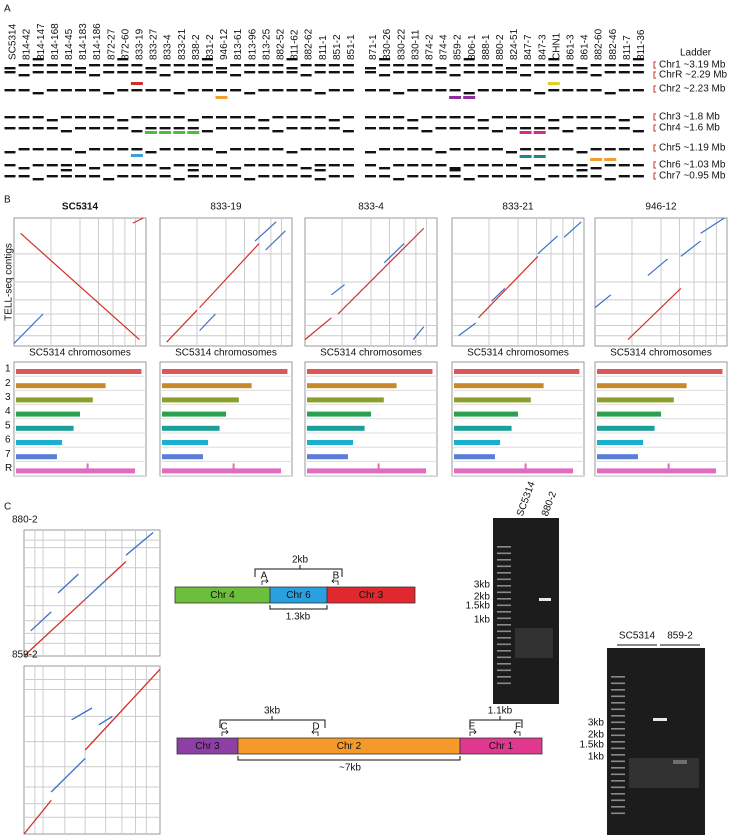 This screenshot has width=733, height=840. I want to click on plot-title: 833-4, so click(371, 207).